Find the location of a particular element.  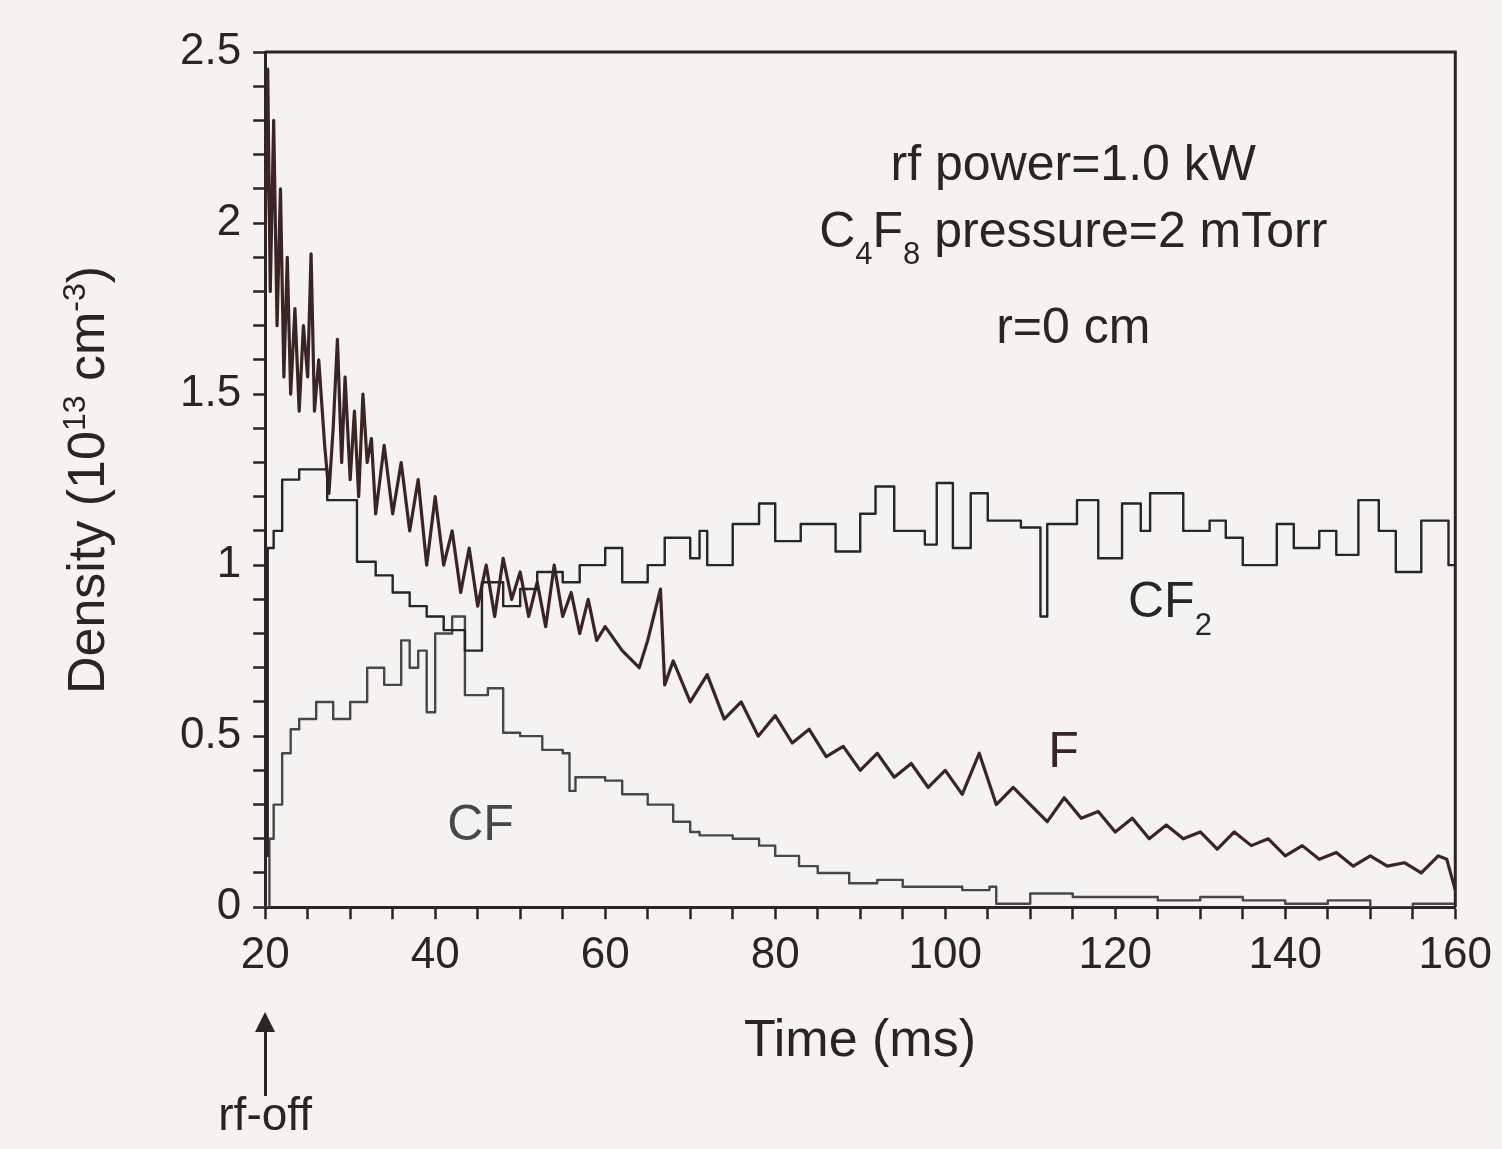

x-axis-title: Time (ms) is located at coordinates (860, 1038).